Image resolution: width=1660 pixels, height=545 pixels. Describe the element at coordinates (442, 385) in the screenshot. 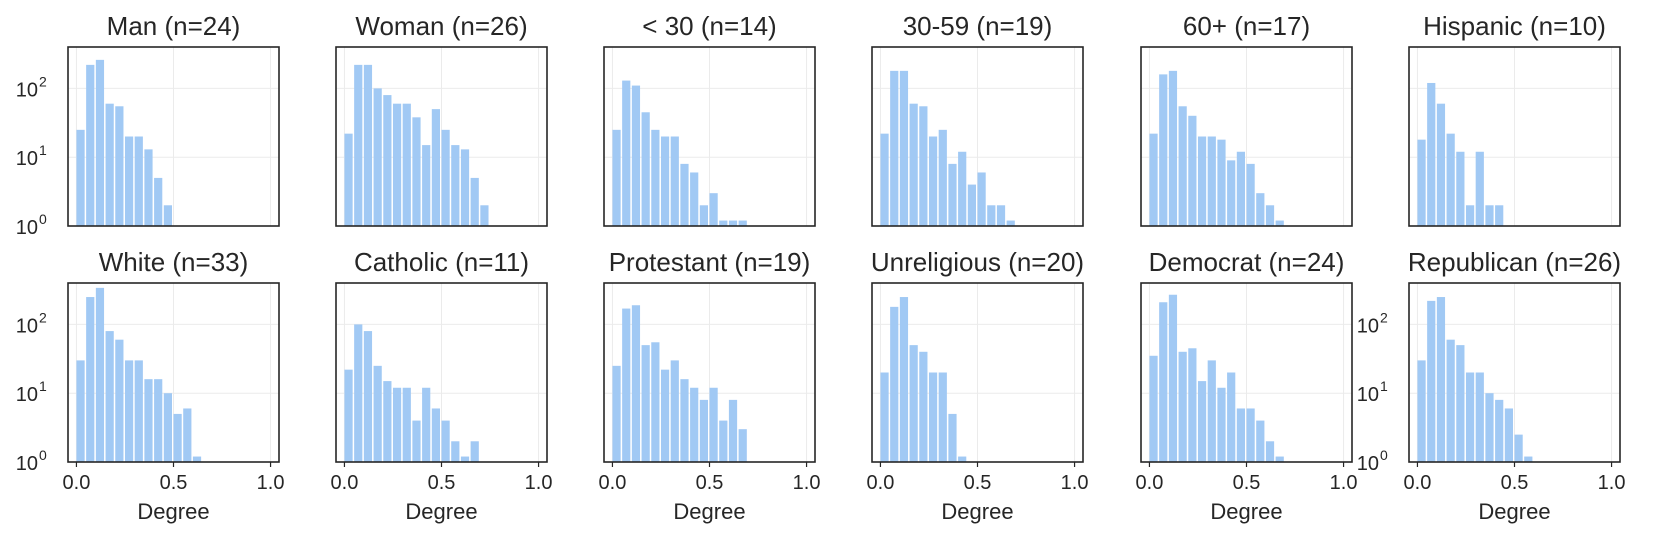

I see `histogram-panel: Catholic (n=11) 0.0 0.5 1.0 Degree` at that location.